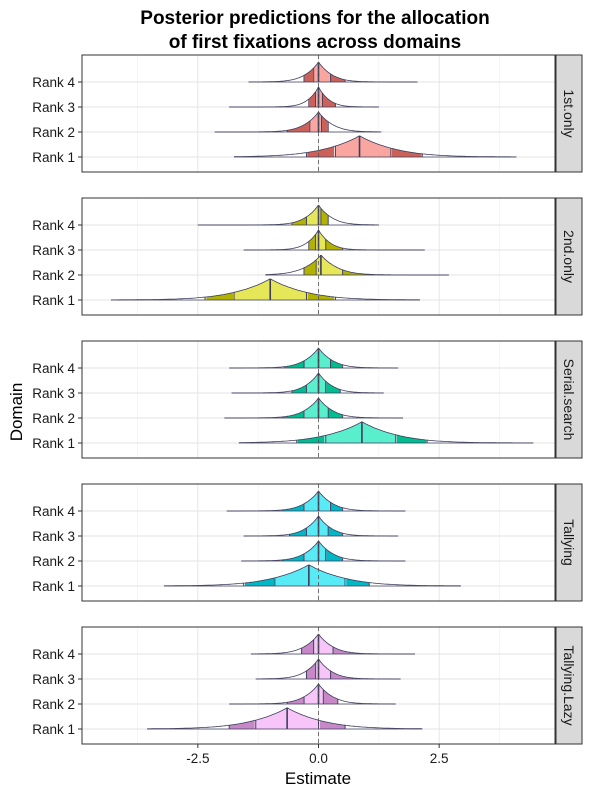 Image resolution: width=589 pixels, height=796 pixels. I want to click on x-tick-label: -2.5, so click(197, 758).